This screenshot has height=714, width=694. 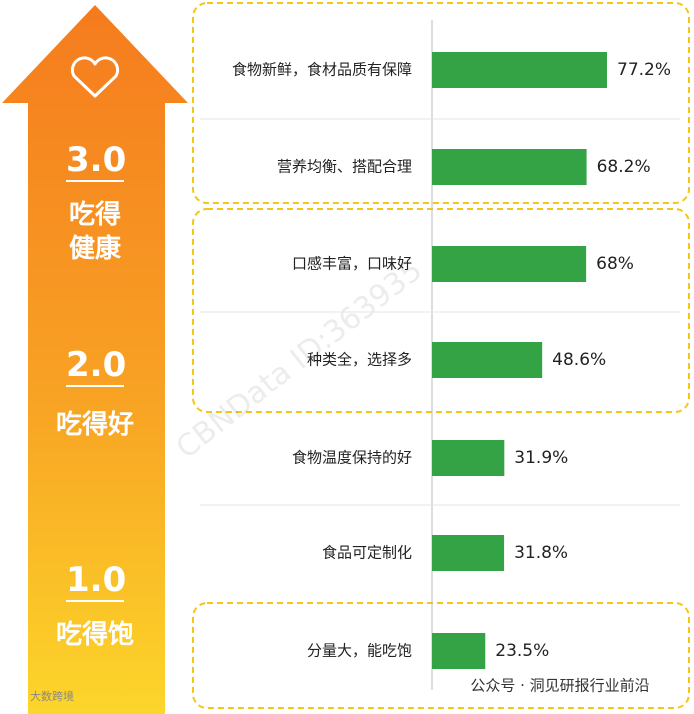 I want to click on level-label: 吃得饱, so click(x=94, y=635).